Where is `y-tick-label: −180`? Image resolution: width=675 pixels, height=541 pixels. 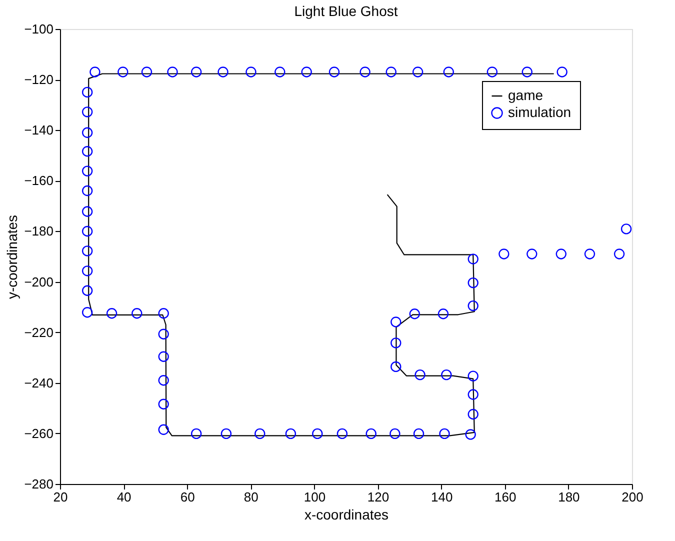
y-tick-label: −180 is located at coordinates (39, 231).